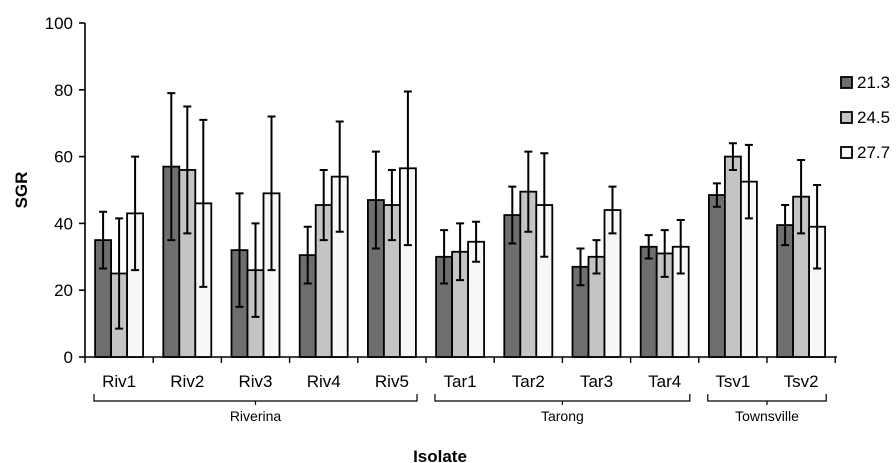 The height and width of the screenshot is (463, 896). What do you see at coordinates (63, 157) in the screenshot?
I see `y-tick-label: 60` at bounding box center [63, 157].